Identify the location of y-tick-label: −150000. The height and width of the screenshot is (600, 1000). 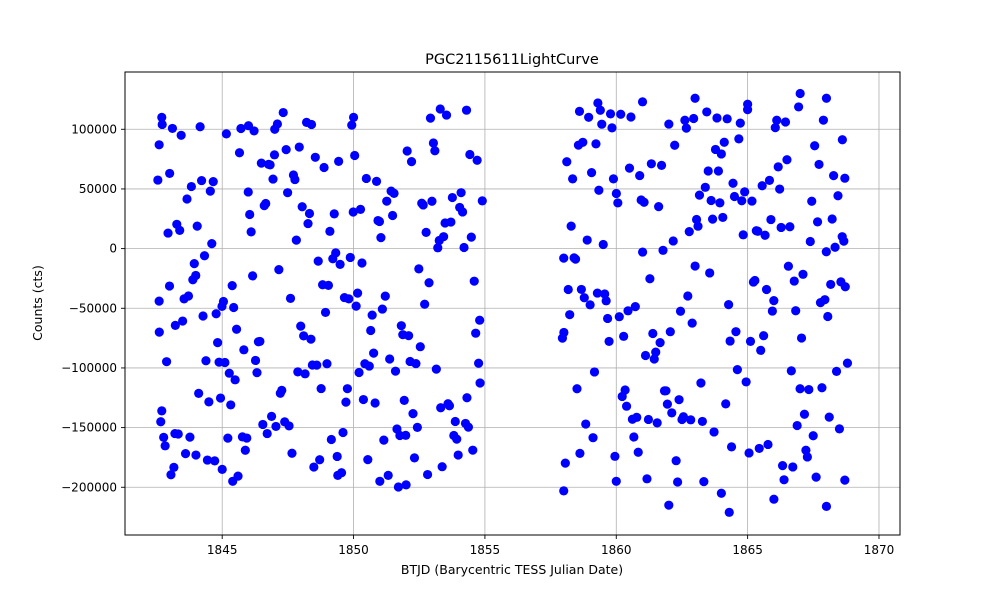
(89, 428).